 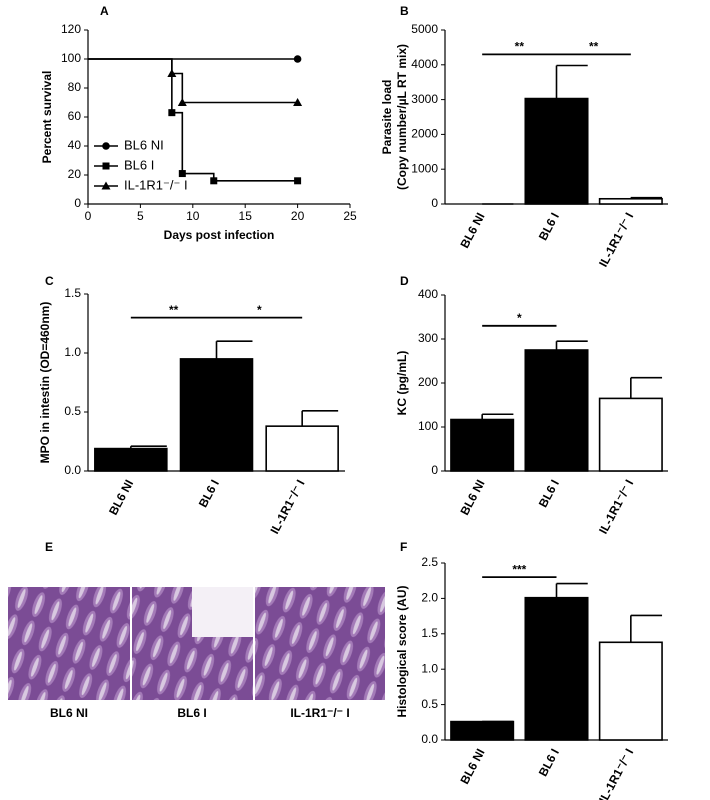 I want to click on y-tick-label: 400, so click(x=428, y=294).